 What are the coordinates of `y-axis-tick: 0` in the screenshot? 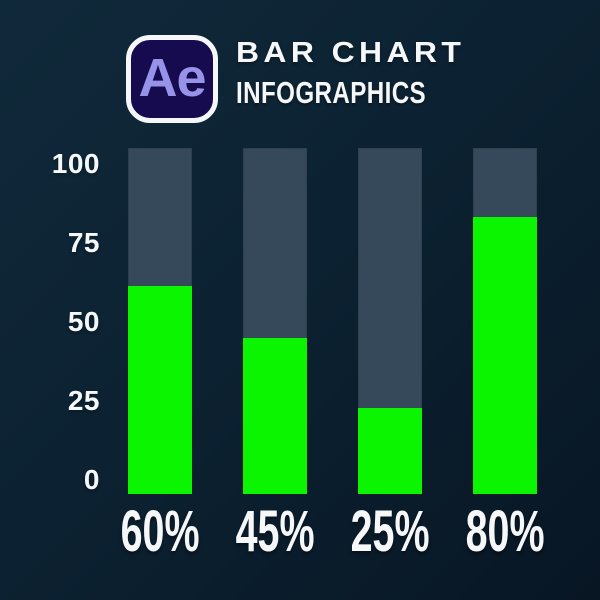 It's located at (91, 479).